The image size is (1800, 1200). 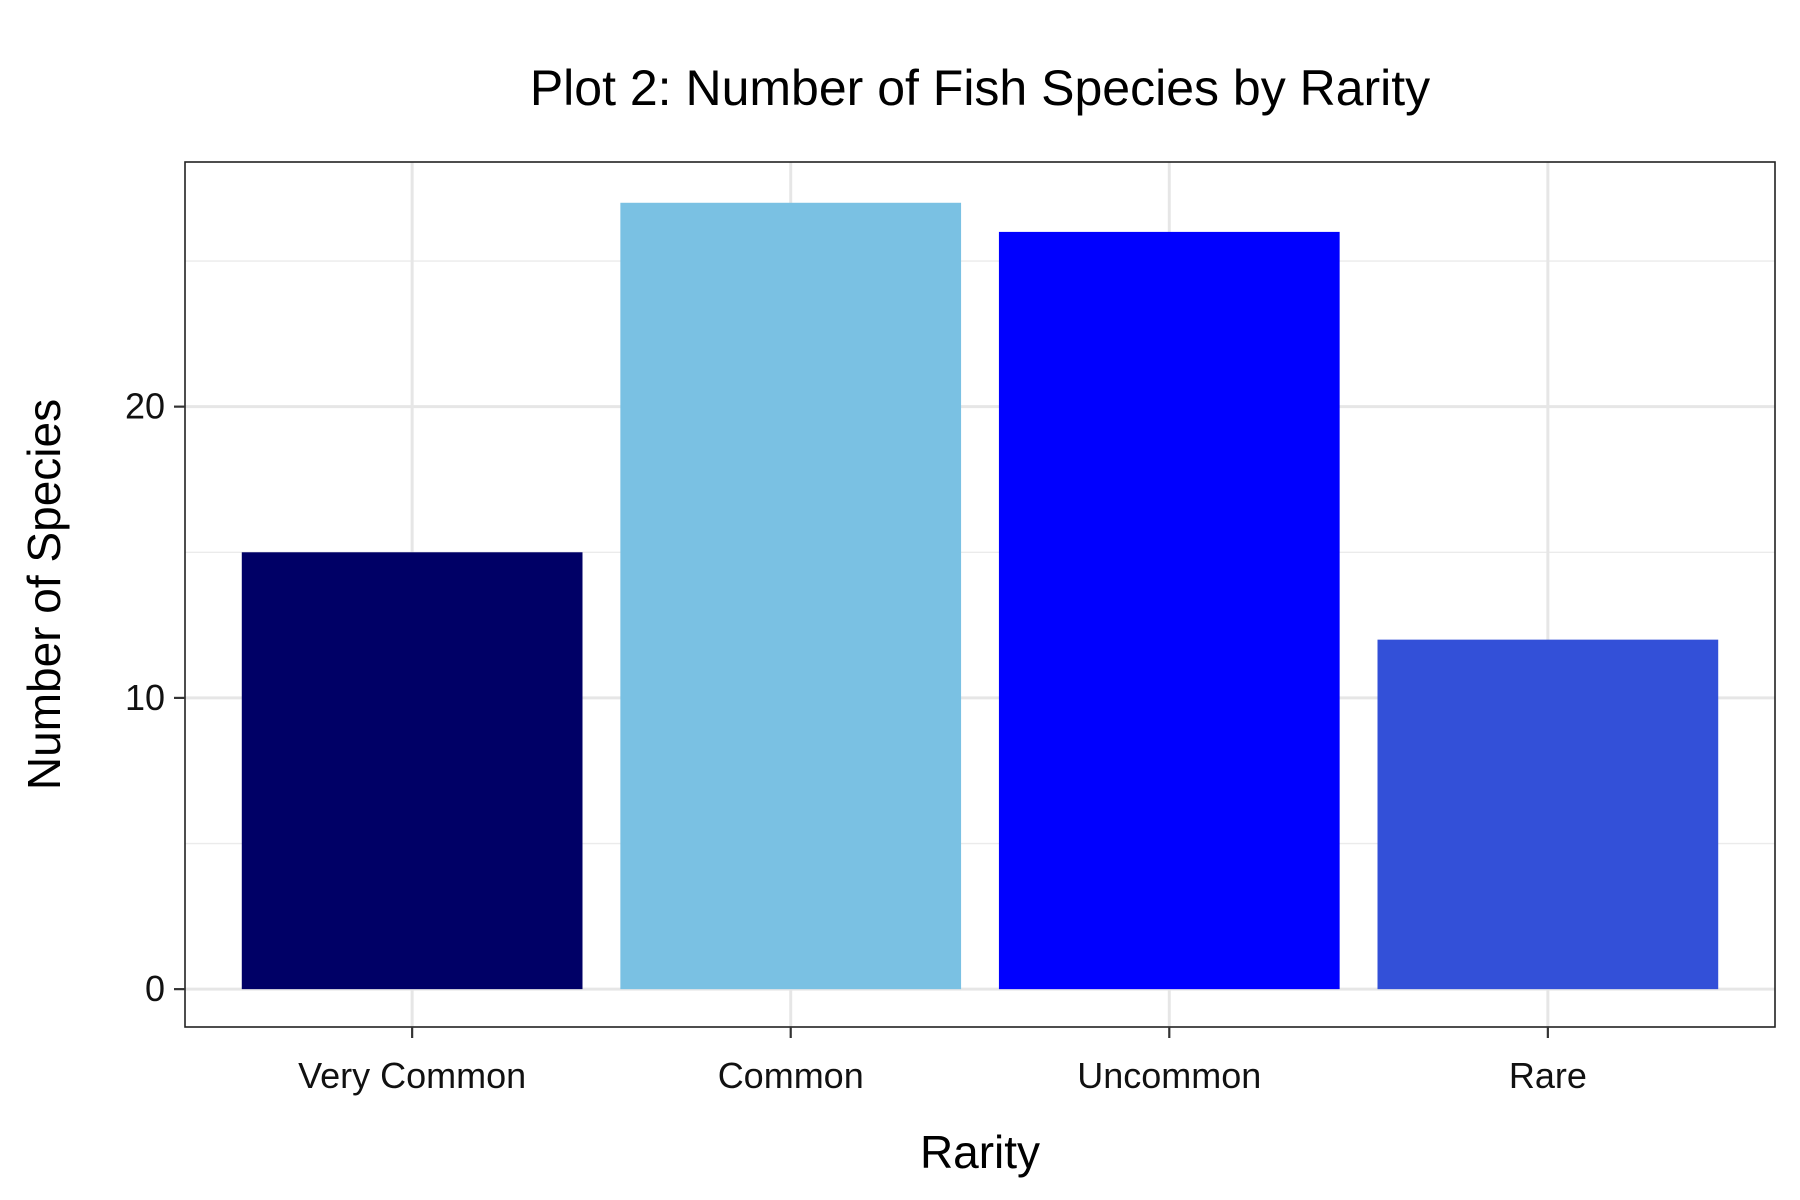 I want to click on y-tick-label: 0, so click(x=155, y=988).